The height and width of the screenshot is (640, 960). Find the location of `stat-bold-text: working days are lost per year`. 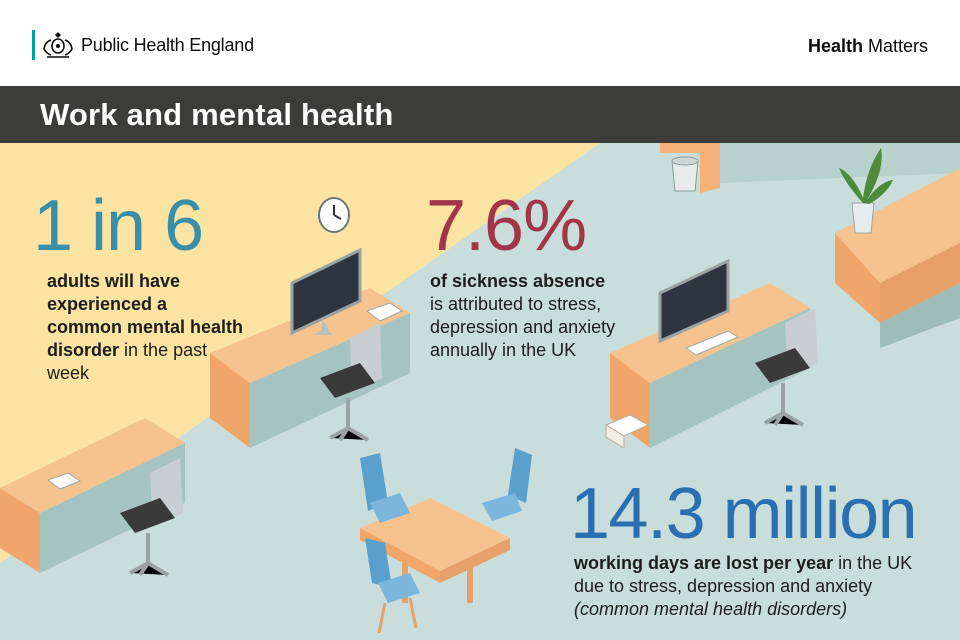

stat-bold-text: working days are lost per year is located at coordinates (704, 563).